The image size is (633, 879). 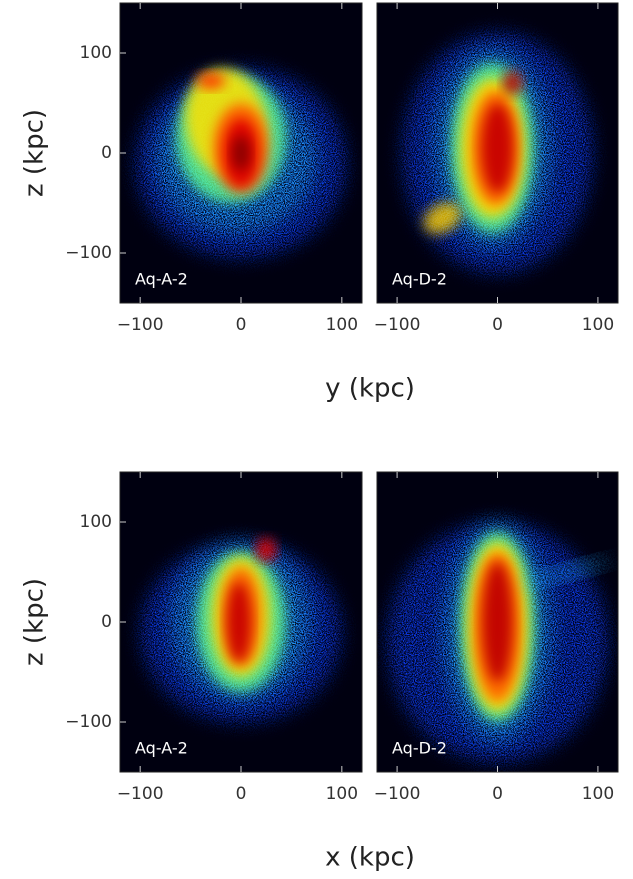 What do you see at coordinates (370, 389) in the screenshot?
I see `x-axis-label: y (kpc)` at bounding box center [370, 389].